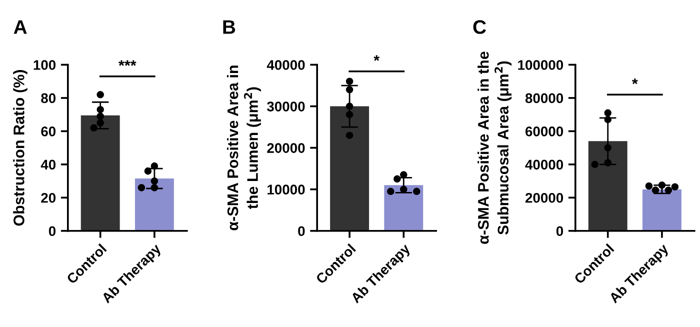  Describe the element at coordinates (127, 63) in the screenshot. I see `annotation: ***` at that location.